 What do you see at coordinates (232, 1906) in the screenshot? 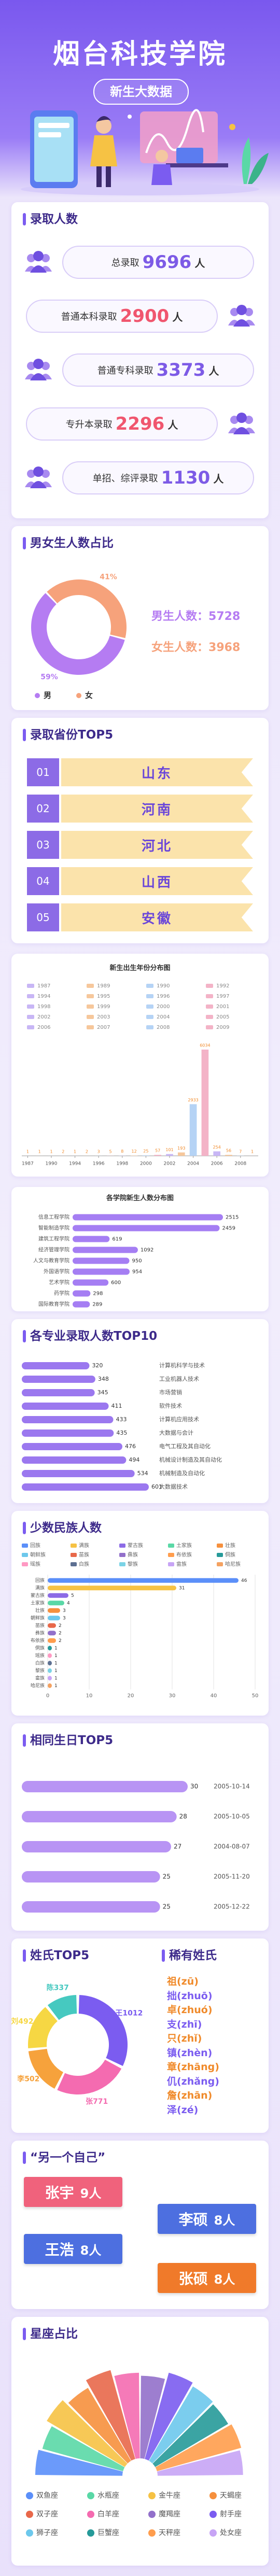
I see `category-label: 2005-12-22` at bounding box center [232, 1906].